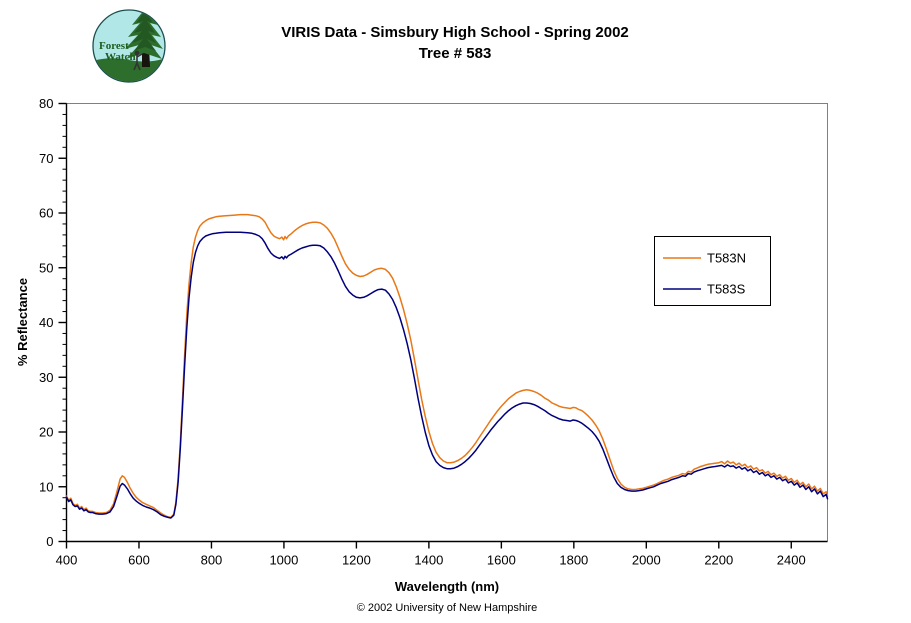  Describe the element at coordinates (646, 560) in the screenshot. I see `x-tick-label: 2000` at that location.